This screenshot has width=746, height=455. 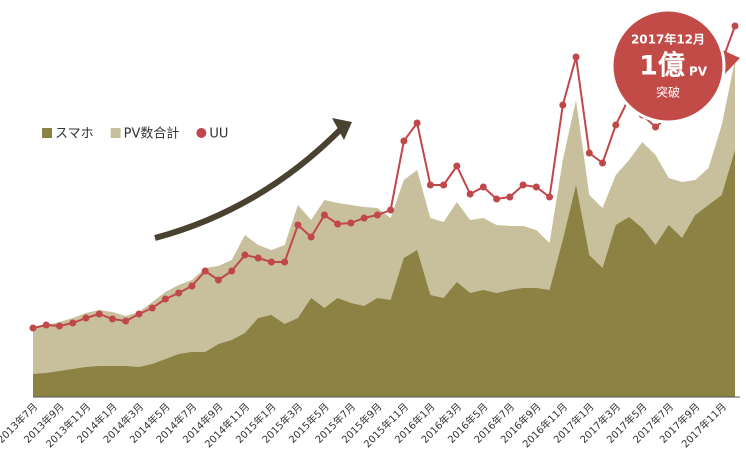 I want to click on badge-text: 突破, so click(x=668, y=92).